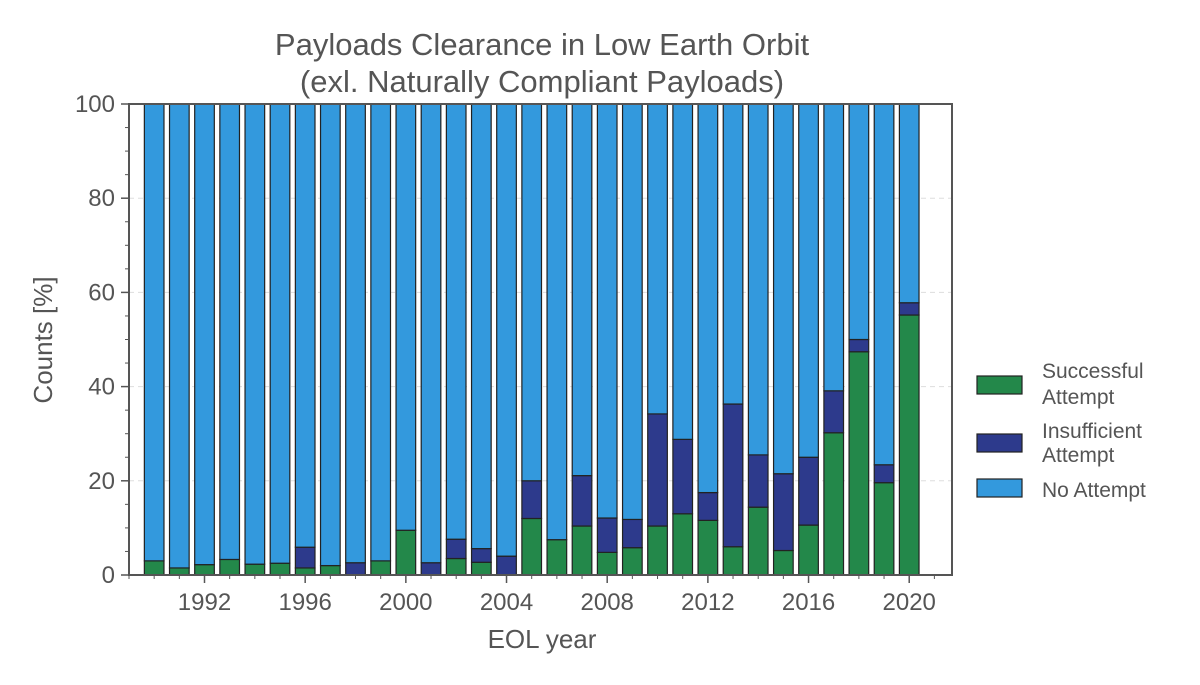 Image resolution: width=1200 pixels, height=685 pixels. Describe the element at coordinates (204, 602) in the screenshot. I see `x-tick-label: 1992` at that location.